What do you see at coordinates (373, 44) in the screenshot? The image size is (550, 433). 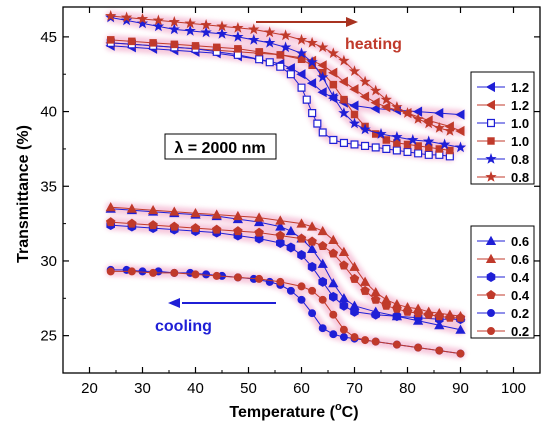 I see `heating-label: heating` at bounding box center [373, 44].